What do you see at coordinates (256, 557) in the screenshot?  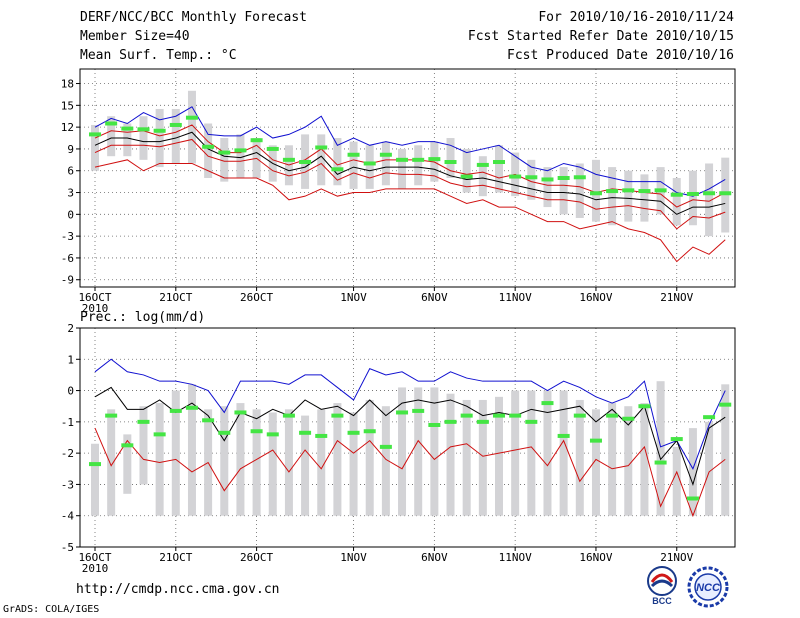 I see `x-tick-label: 26OCT` at bounding box center [256, 557].